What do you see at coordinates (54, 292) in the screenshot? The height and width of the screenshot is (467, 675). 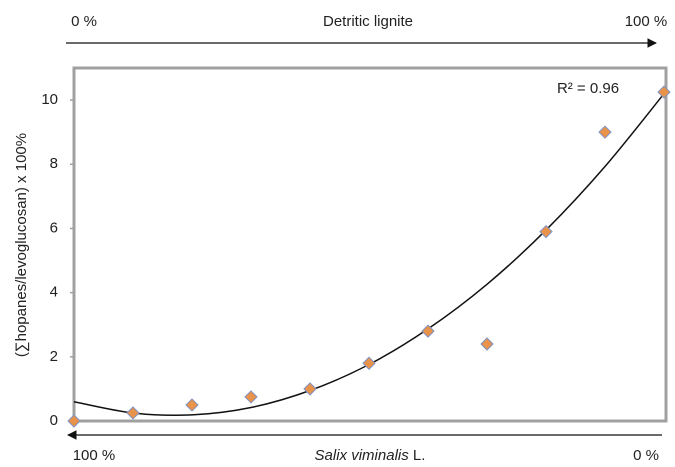 I see `y-tick-label: 4` at bounding box center [54, 292].